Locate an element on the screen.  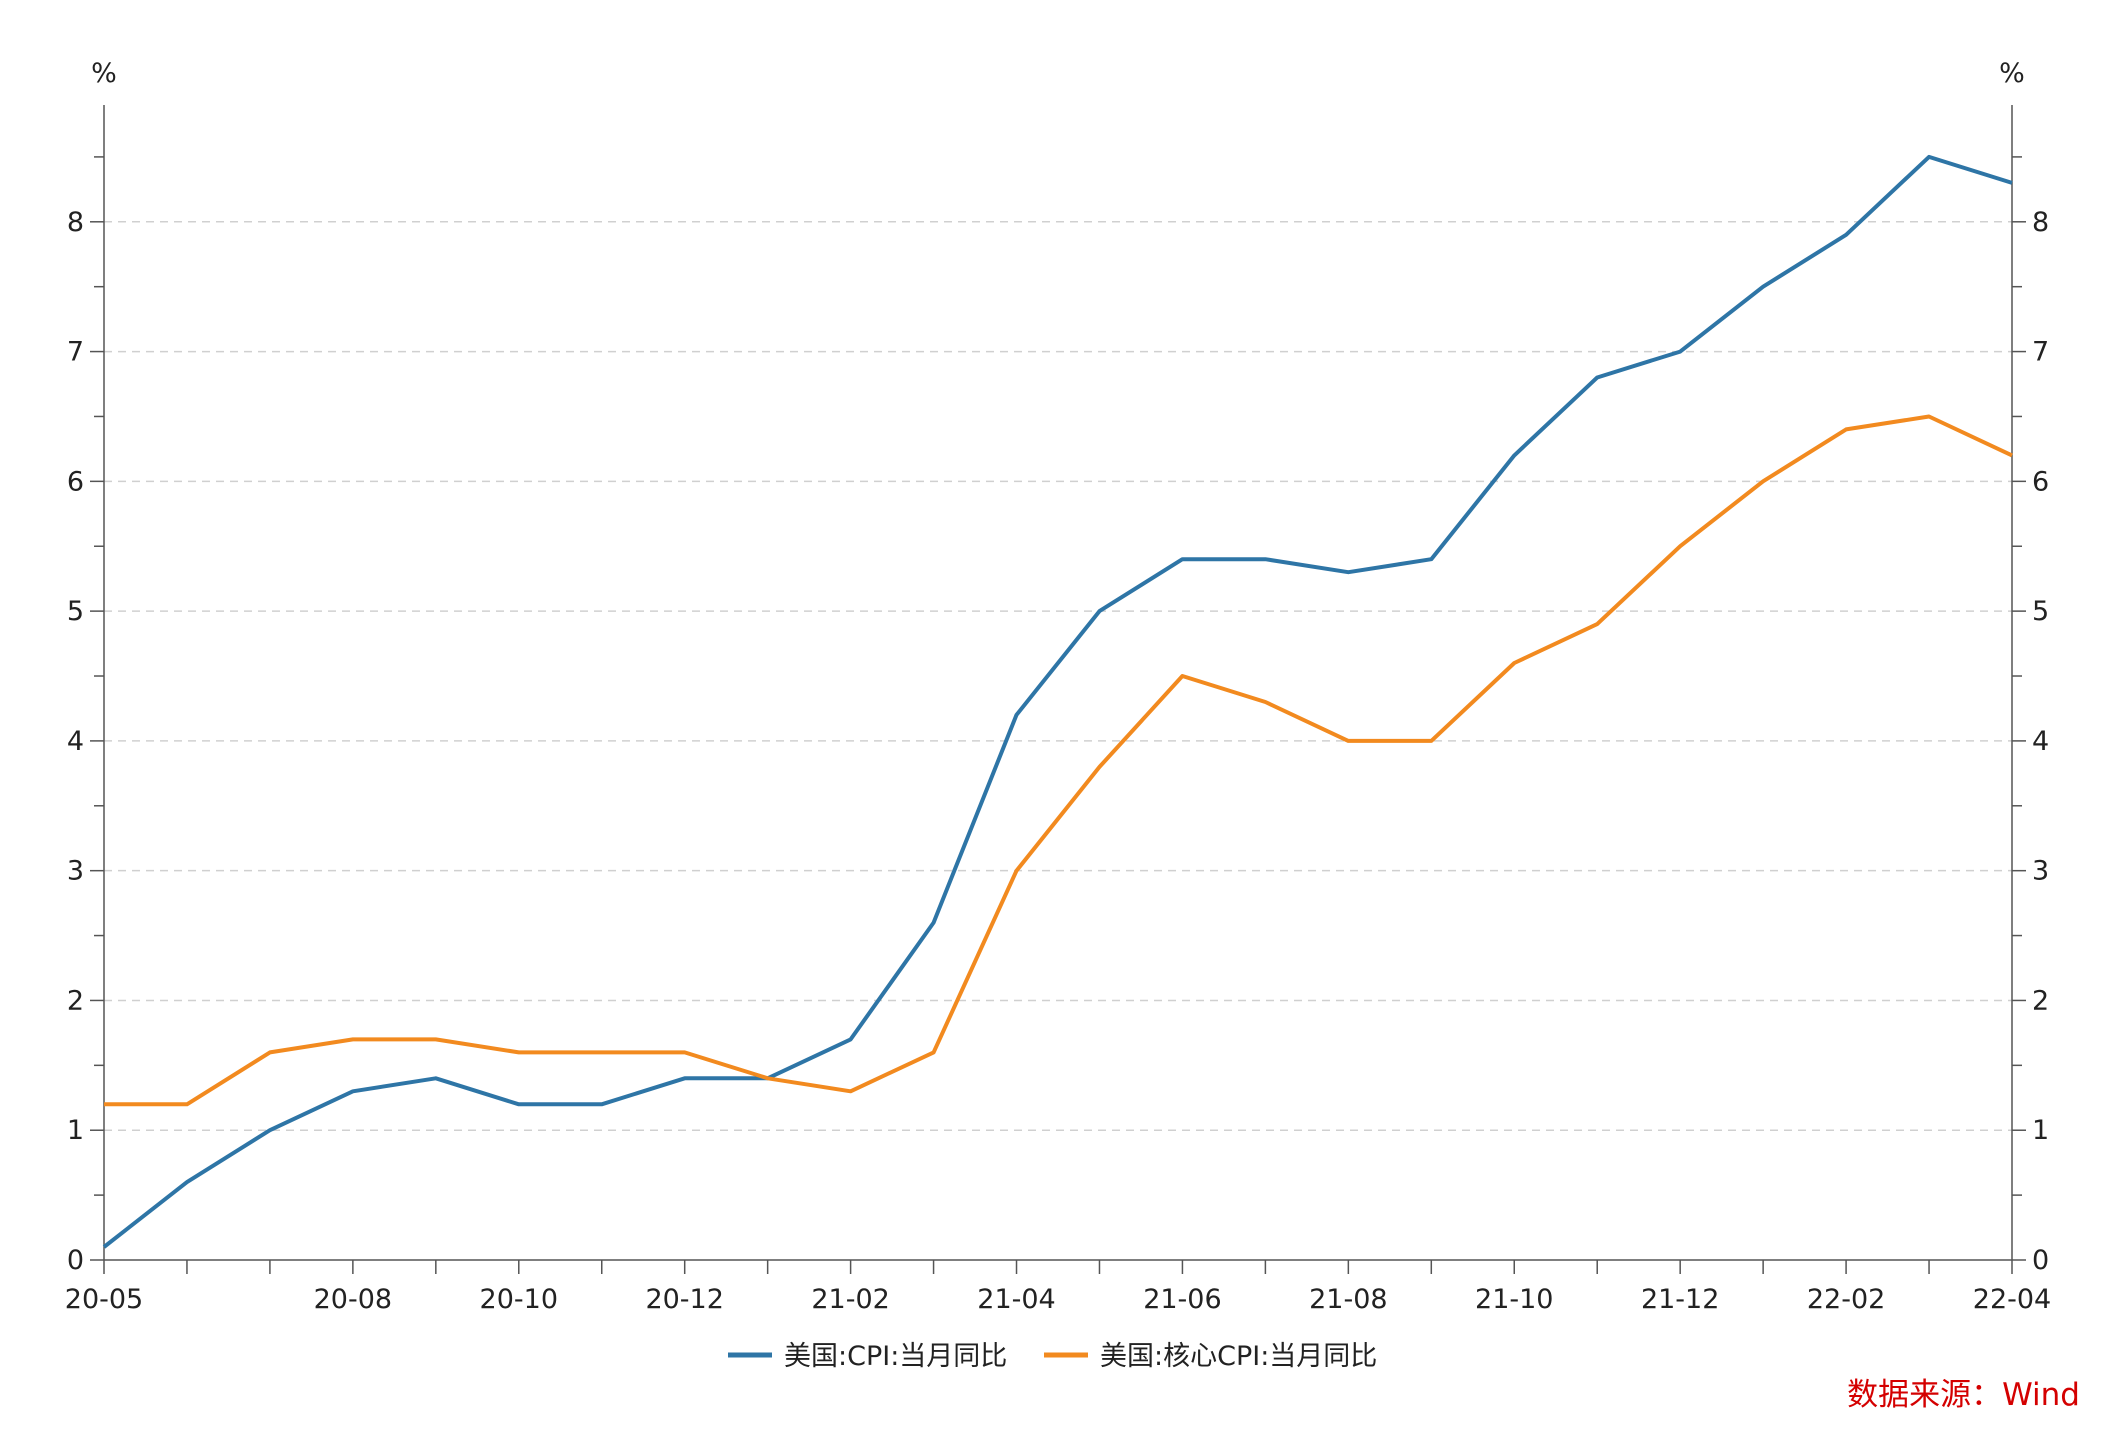
x-tick-label: 20-08 is located at coordinates (353, 1299).